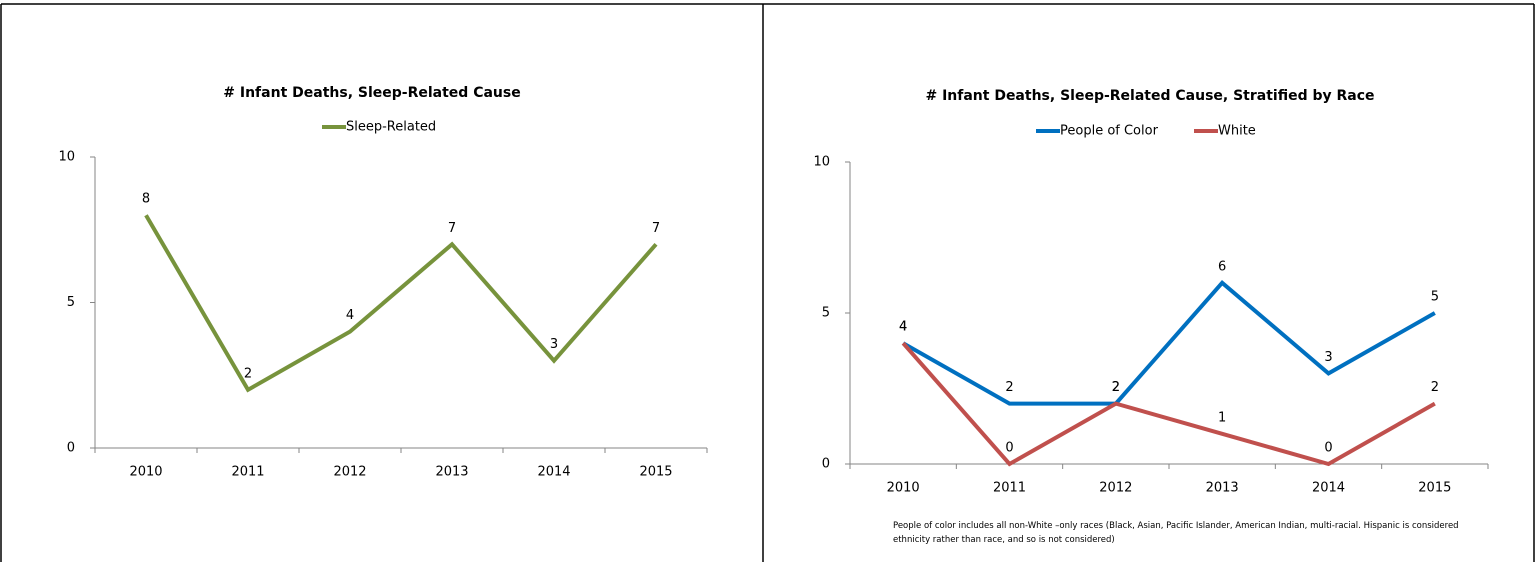 The width and height of the screenshot is (1535, 562). Describe the element at coordinates (371, 93) in the screenshot. I see `chart-title: # Infant Deaths, Sleep-Related Cause` at that location.